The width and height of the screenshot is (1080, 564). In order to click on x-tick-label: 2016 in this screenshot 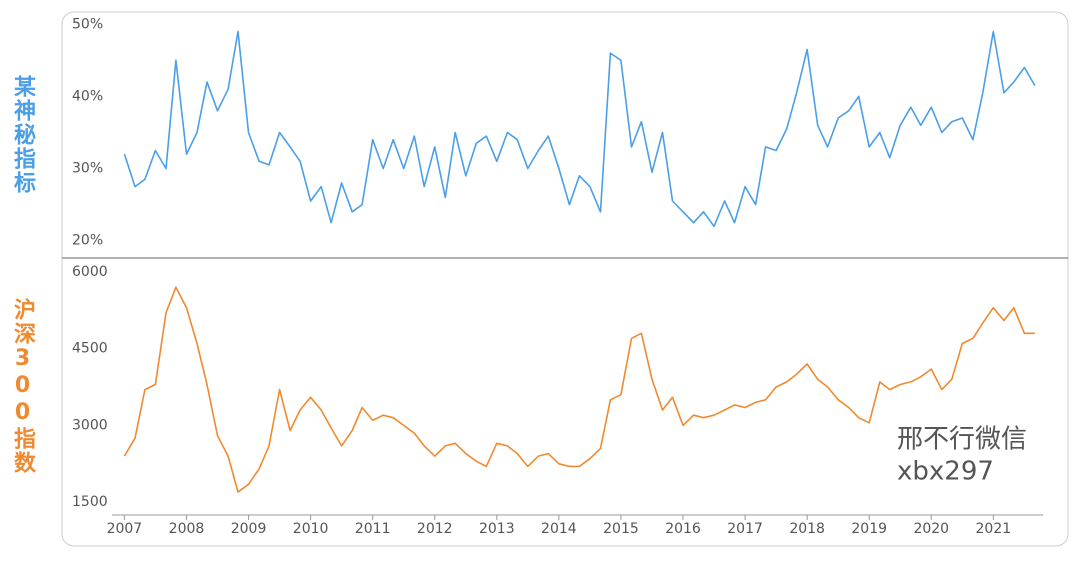, I will do `click(683, 529)`.